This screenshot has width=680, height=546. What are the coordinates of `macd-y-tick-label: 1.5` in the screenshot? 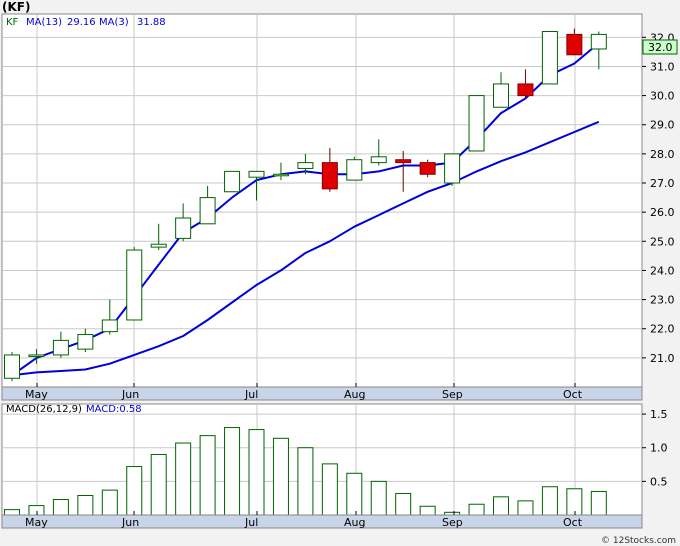 It's located at (659, 414).